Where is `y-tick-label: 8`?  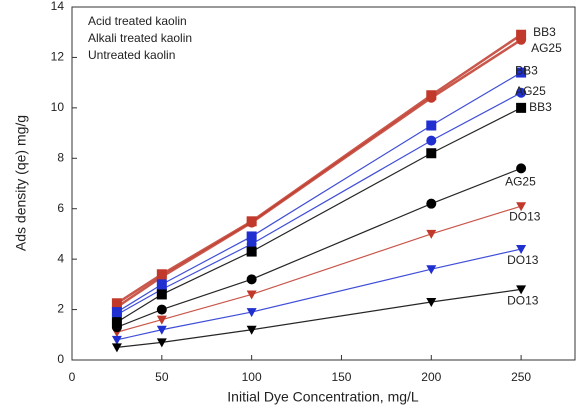 y-tick-label: 8 is located at coordinates (60, 157).